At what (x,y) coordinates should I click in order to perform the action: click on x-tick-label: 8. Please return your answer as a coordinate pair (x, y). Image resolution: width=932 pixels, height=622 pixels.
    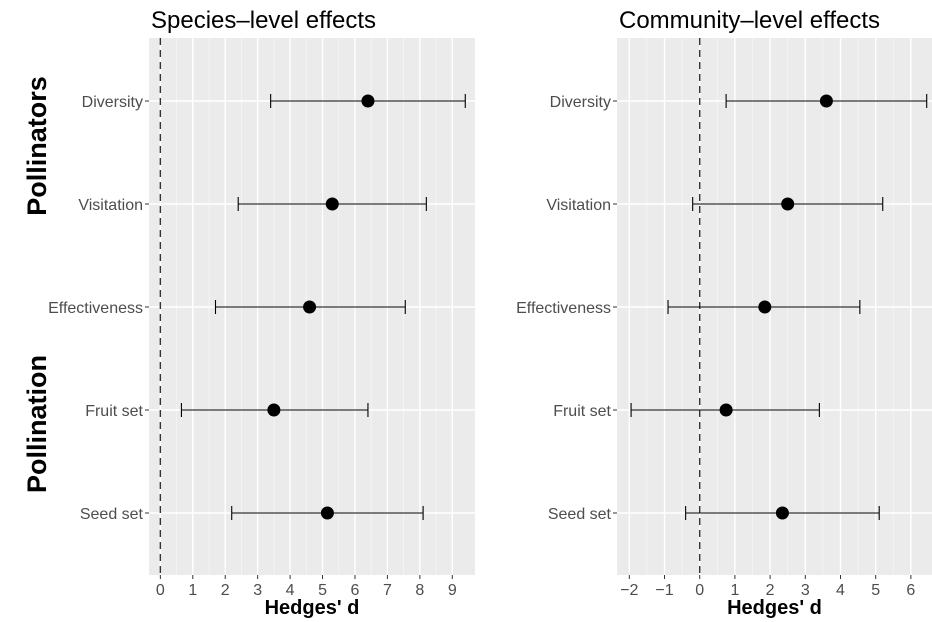
    Looking at the image, I should click on (419, 590).